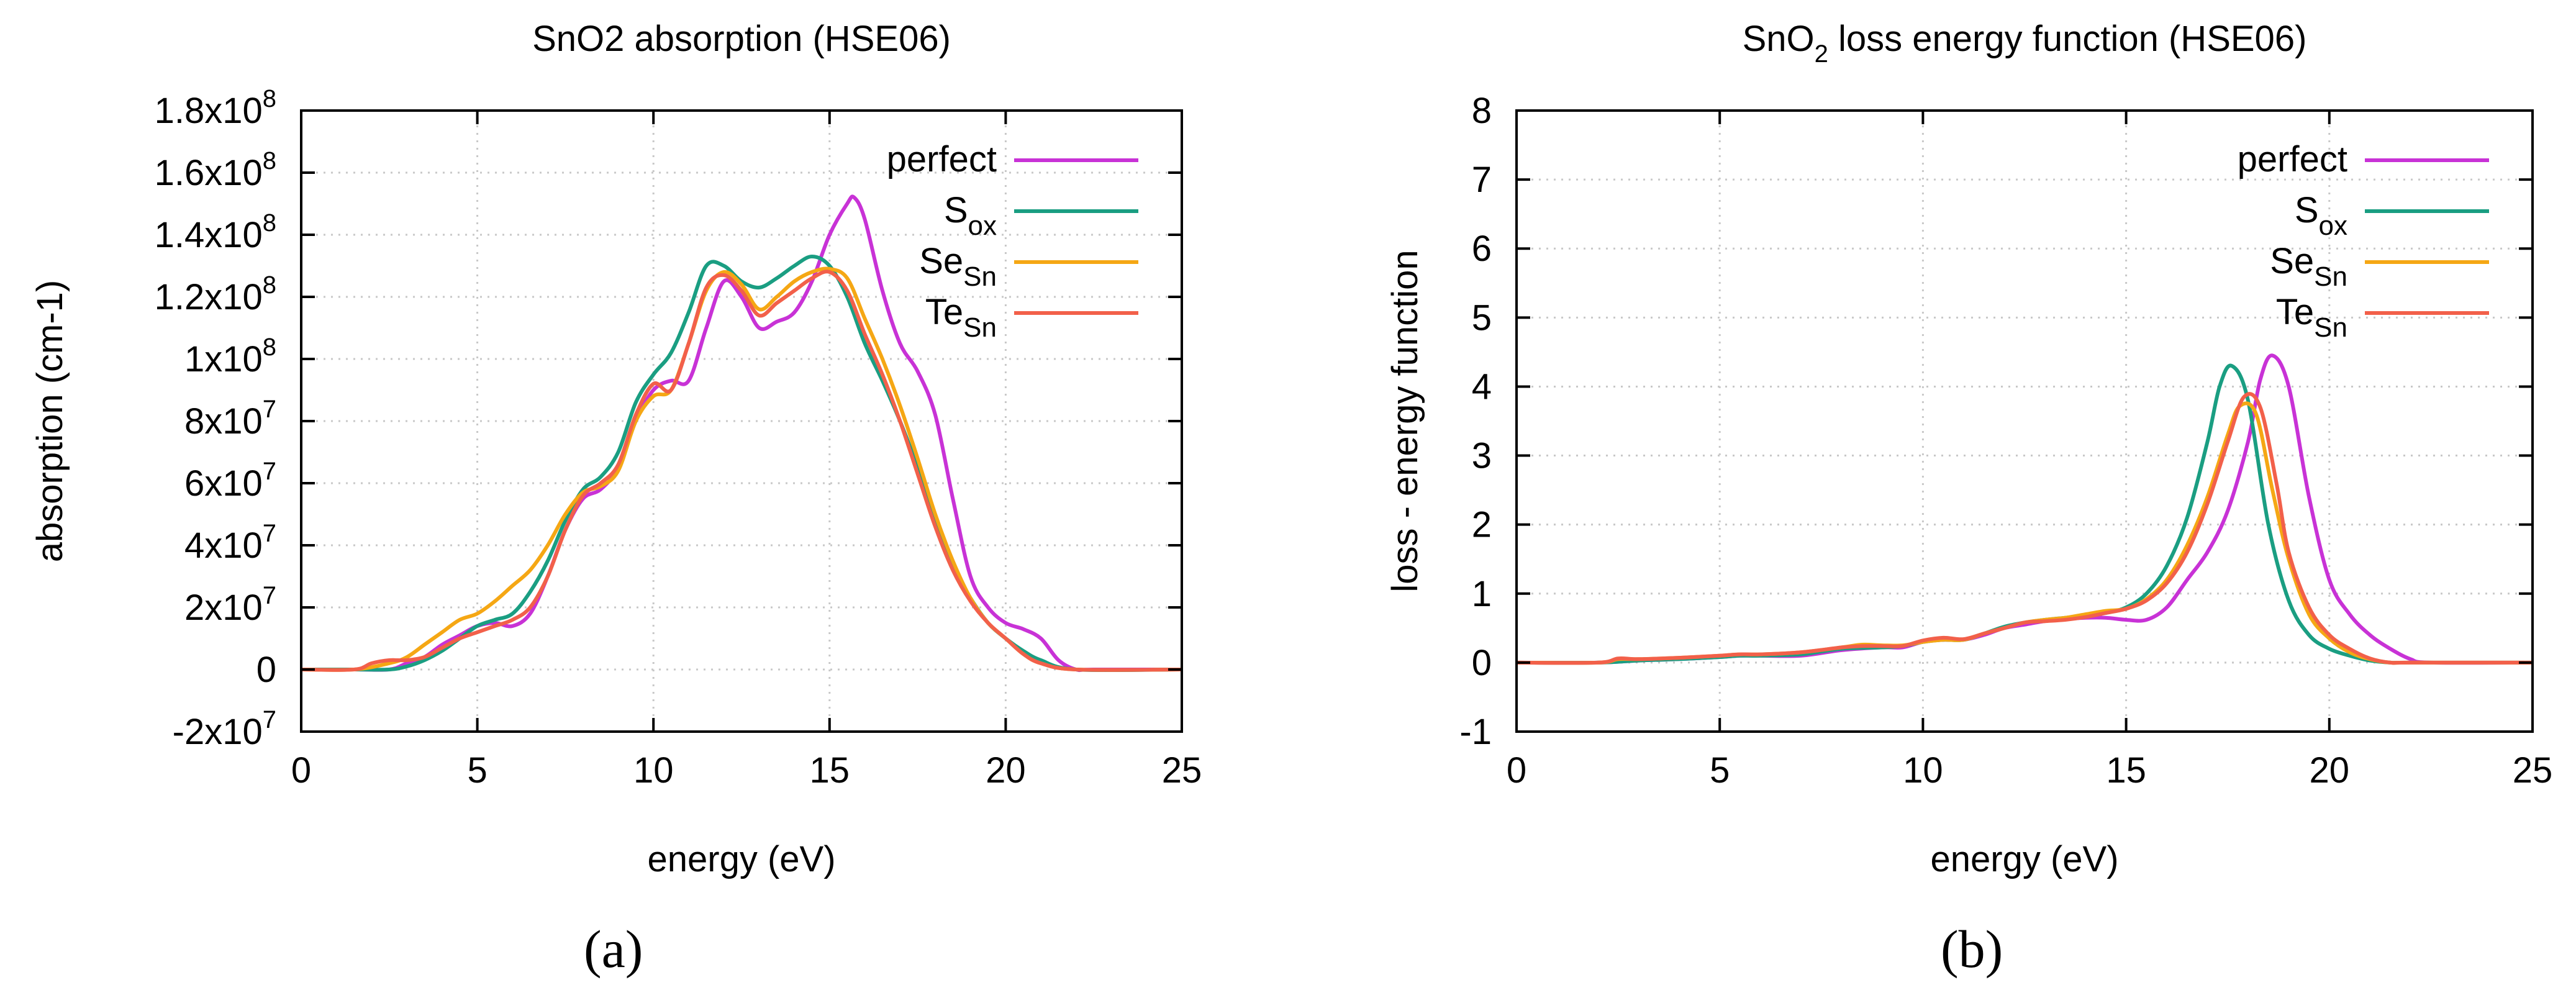 The image size is (2576, 985). What do you see at coordinates (2025, 43) in the screenshot?
I see `chart-title: SnO2 loss energy function (HSE06)` at bounding box center [2025, 43].